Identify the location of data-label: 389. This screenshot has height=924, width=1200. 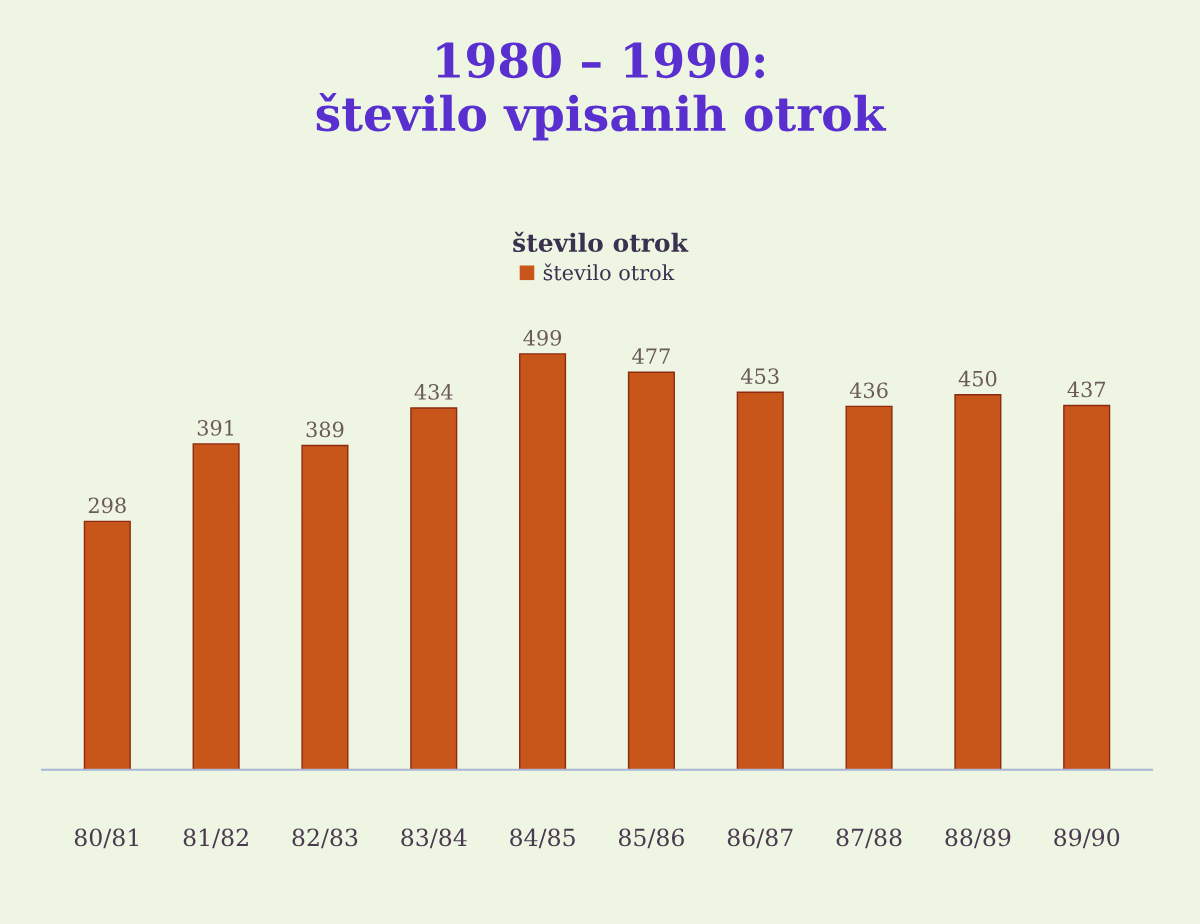
(325, 429).